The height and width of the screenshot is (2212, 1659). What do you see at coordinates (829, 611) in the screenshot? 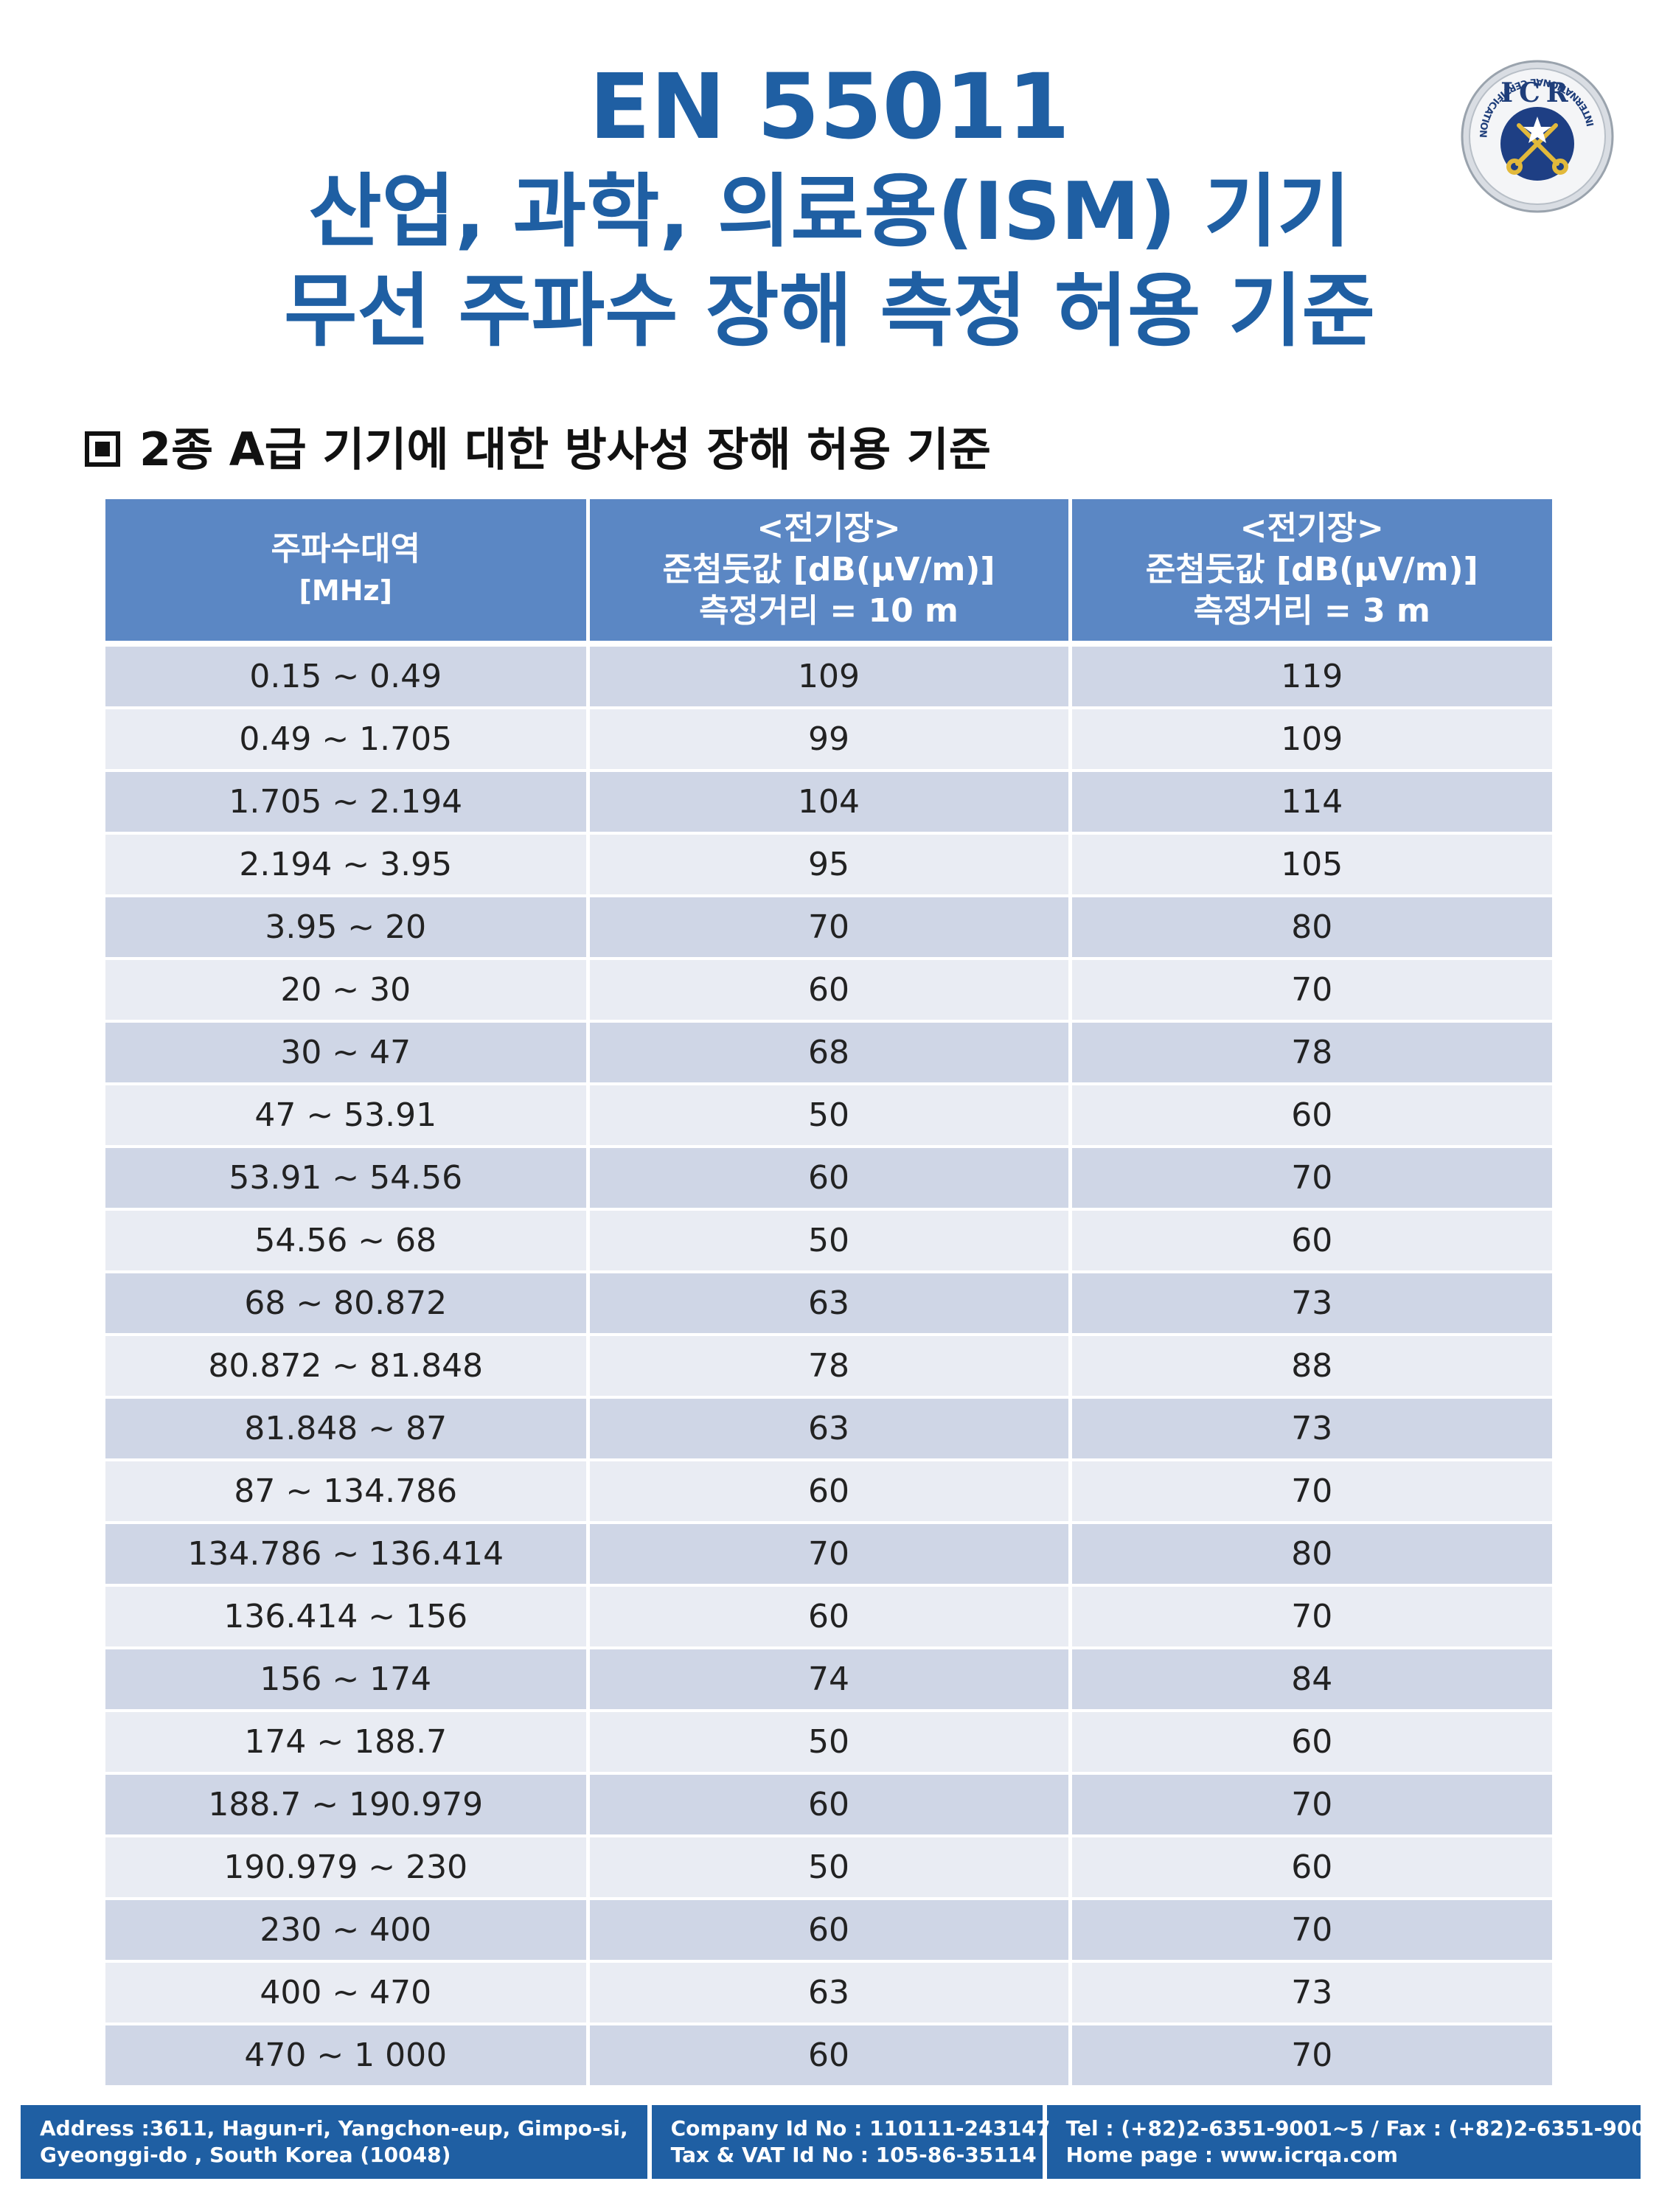
I see `header-10m-distance: 측정거리 = 10 m` at bounding box center [829, 611].